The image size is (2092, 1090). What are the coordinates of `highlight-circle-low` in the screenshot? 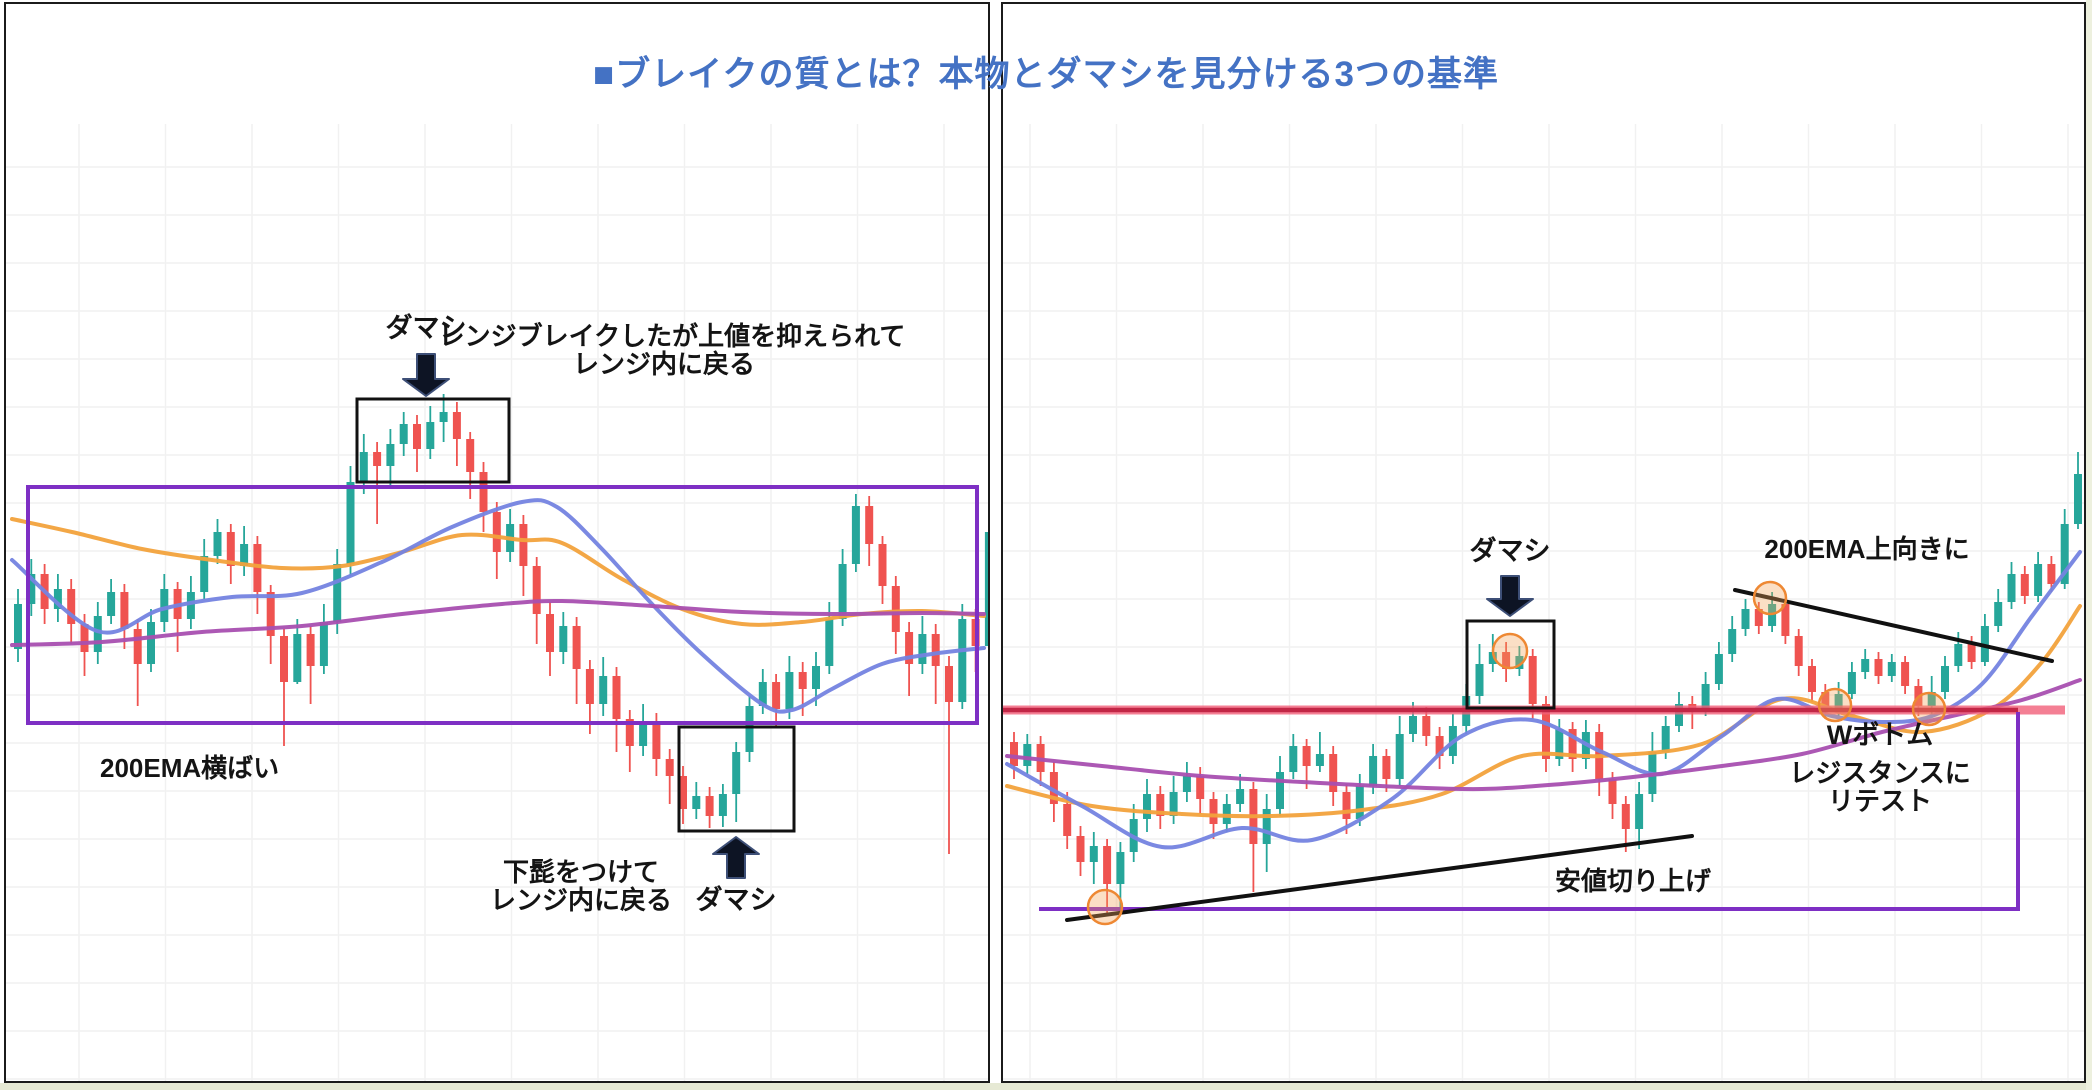 It's located at (1105, 907).